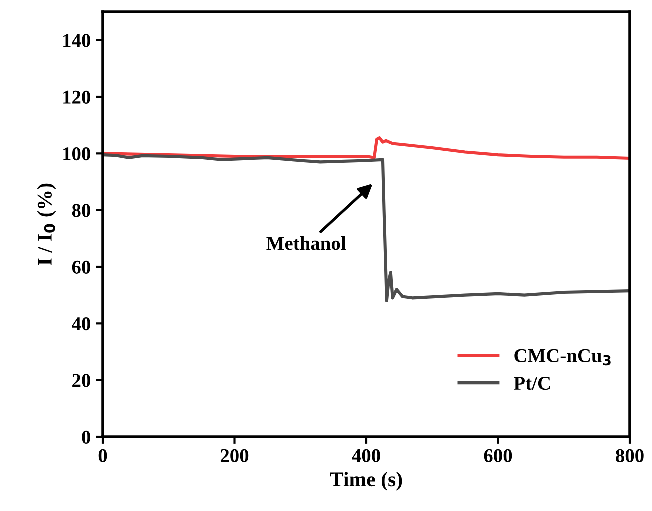 The width and height of the screenshot is (652, 511). What do you see at coordinates (81, 211) in the screenshot?
I see `y-tick-label: 80` at bounding box center [81, 211].